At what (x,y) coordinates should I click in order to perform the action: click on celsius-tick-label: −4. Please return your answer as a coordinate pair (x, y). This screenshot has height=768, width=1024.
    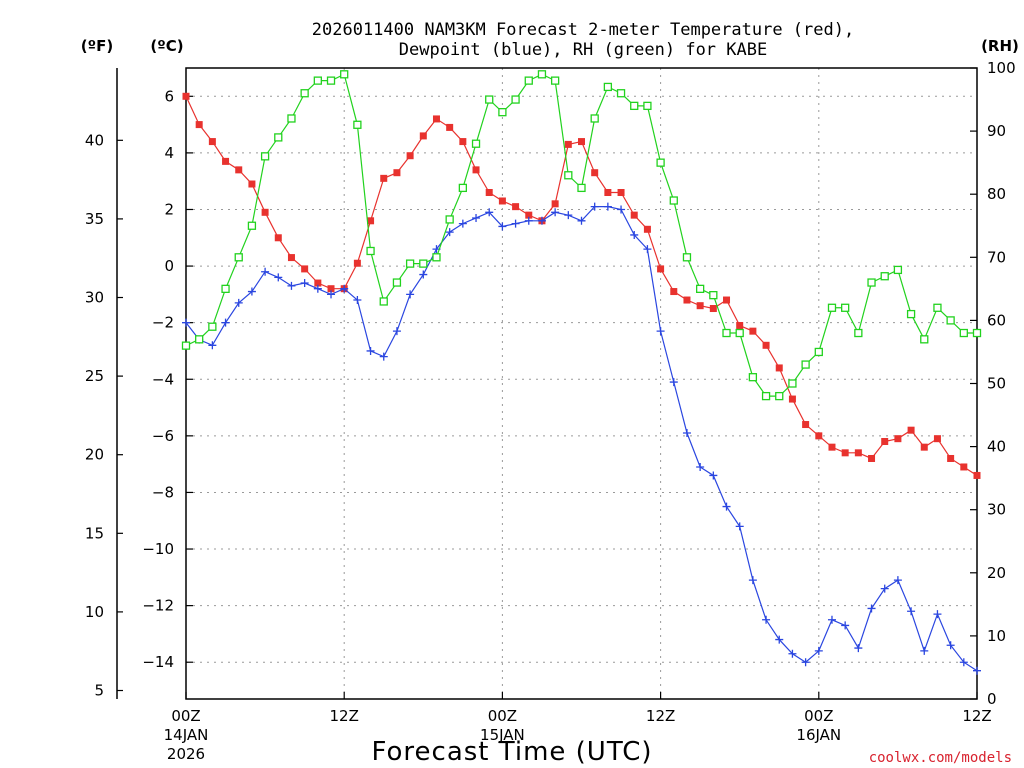
    Looking at the image, I should click on (163, 379).